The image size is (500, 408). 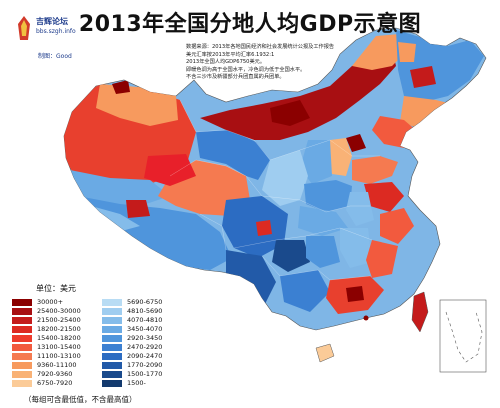 I want to click on legend-item: 4070-4810, so click(x=132, y=320).